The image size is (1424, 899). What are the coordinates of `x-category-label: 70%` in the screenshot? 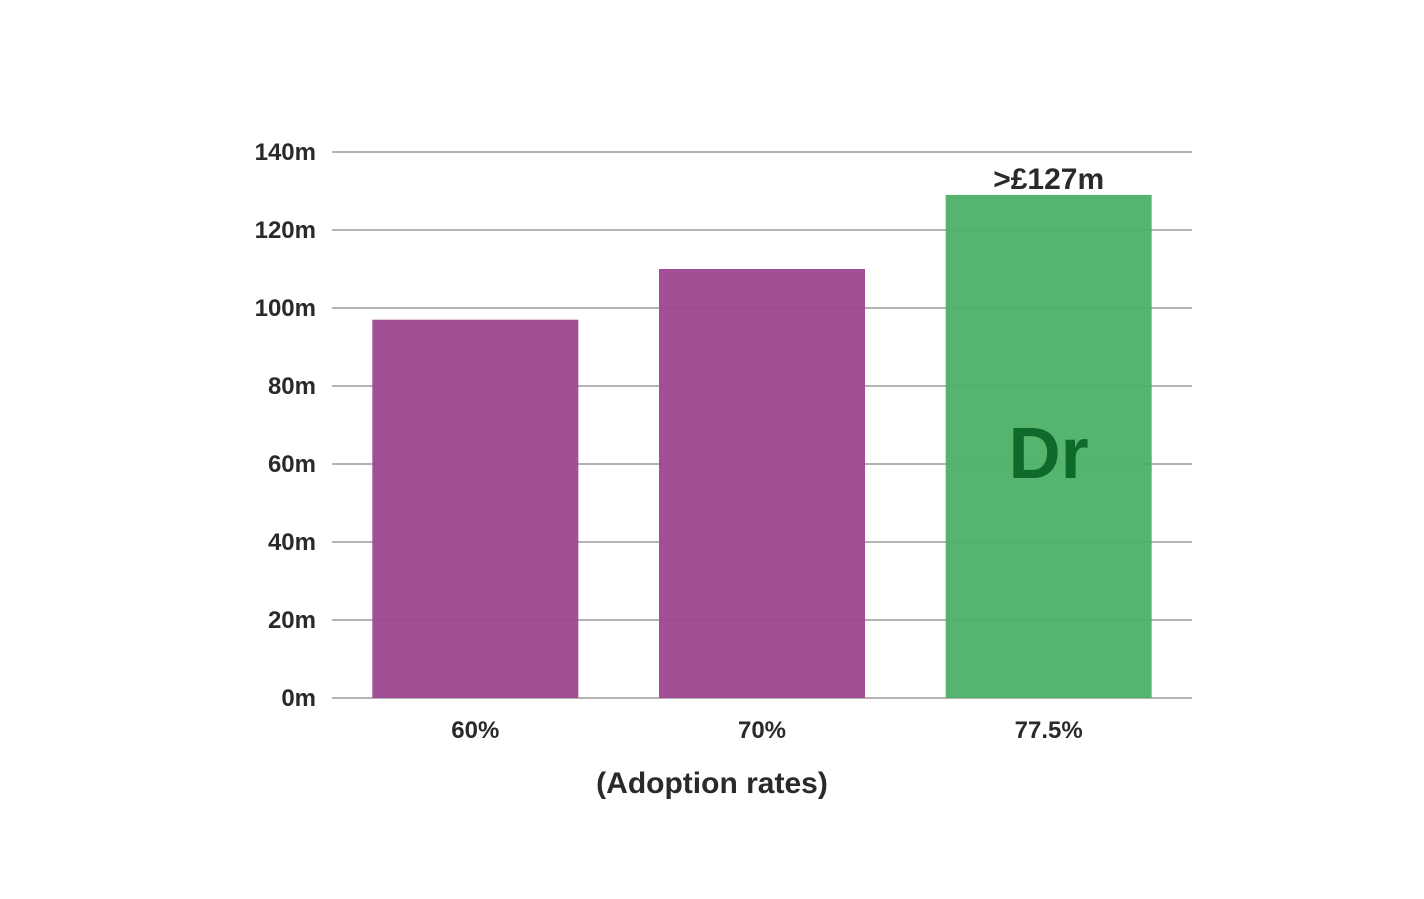 It's located at (762, 730).